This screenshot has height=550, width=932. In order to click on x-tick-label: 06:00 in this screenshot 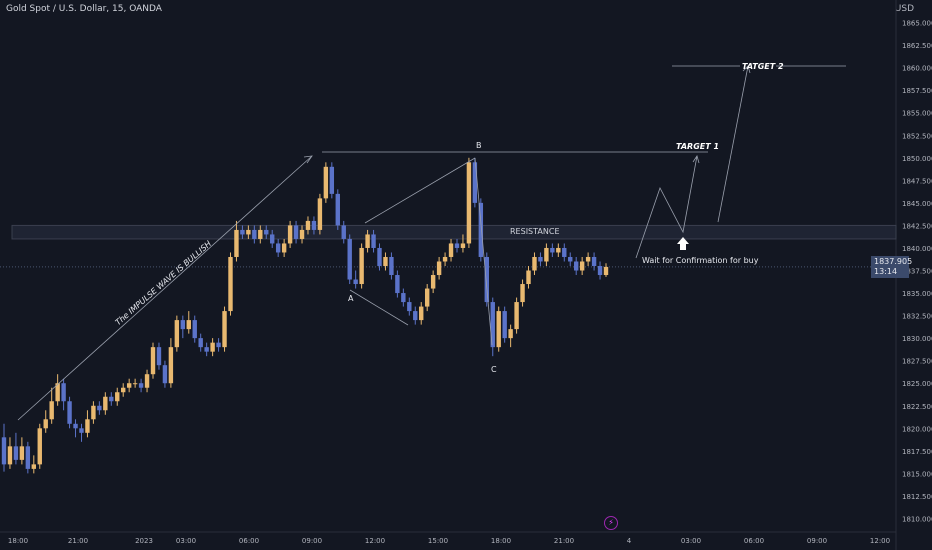, I will do `click(754, 541)`.